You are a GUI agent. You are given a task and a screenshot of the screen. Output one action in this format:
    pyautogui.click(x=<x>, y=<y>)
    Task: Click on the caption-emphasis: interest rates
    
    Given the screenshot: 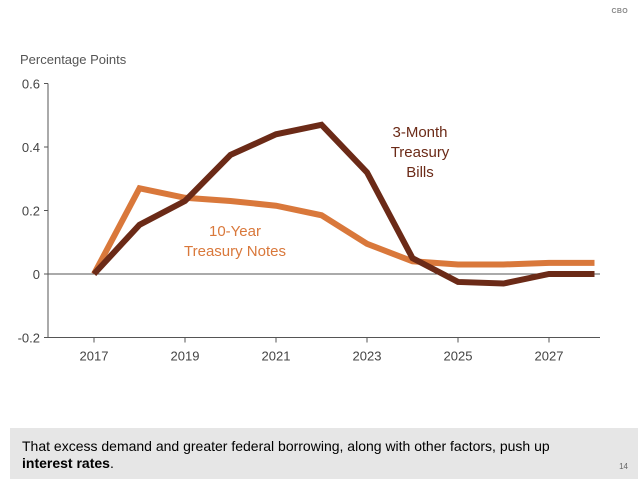 What is the action you would take?
    pyautogui.click(x=66, y=463)
    